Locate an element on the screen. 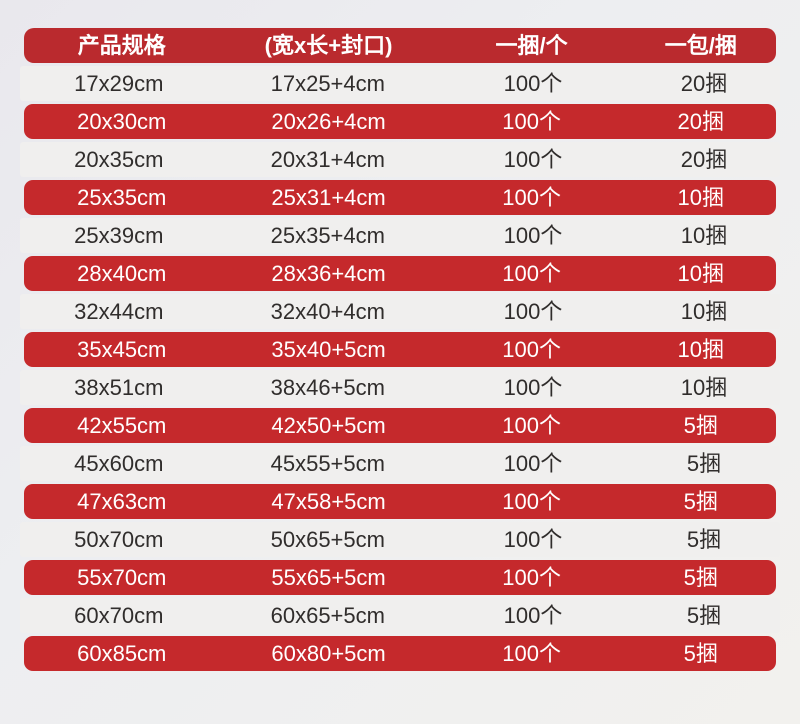 The width and height of the screenshot is (800, 724). header-col-spec: 产品规格 is located at coordinates (121, 45).